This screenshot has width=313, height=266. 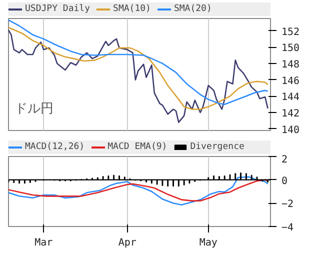 What do you see at coordinates (291, 64) in the screenshot?
I see `y-tick-label: 148` at bounding box center [291, 64].